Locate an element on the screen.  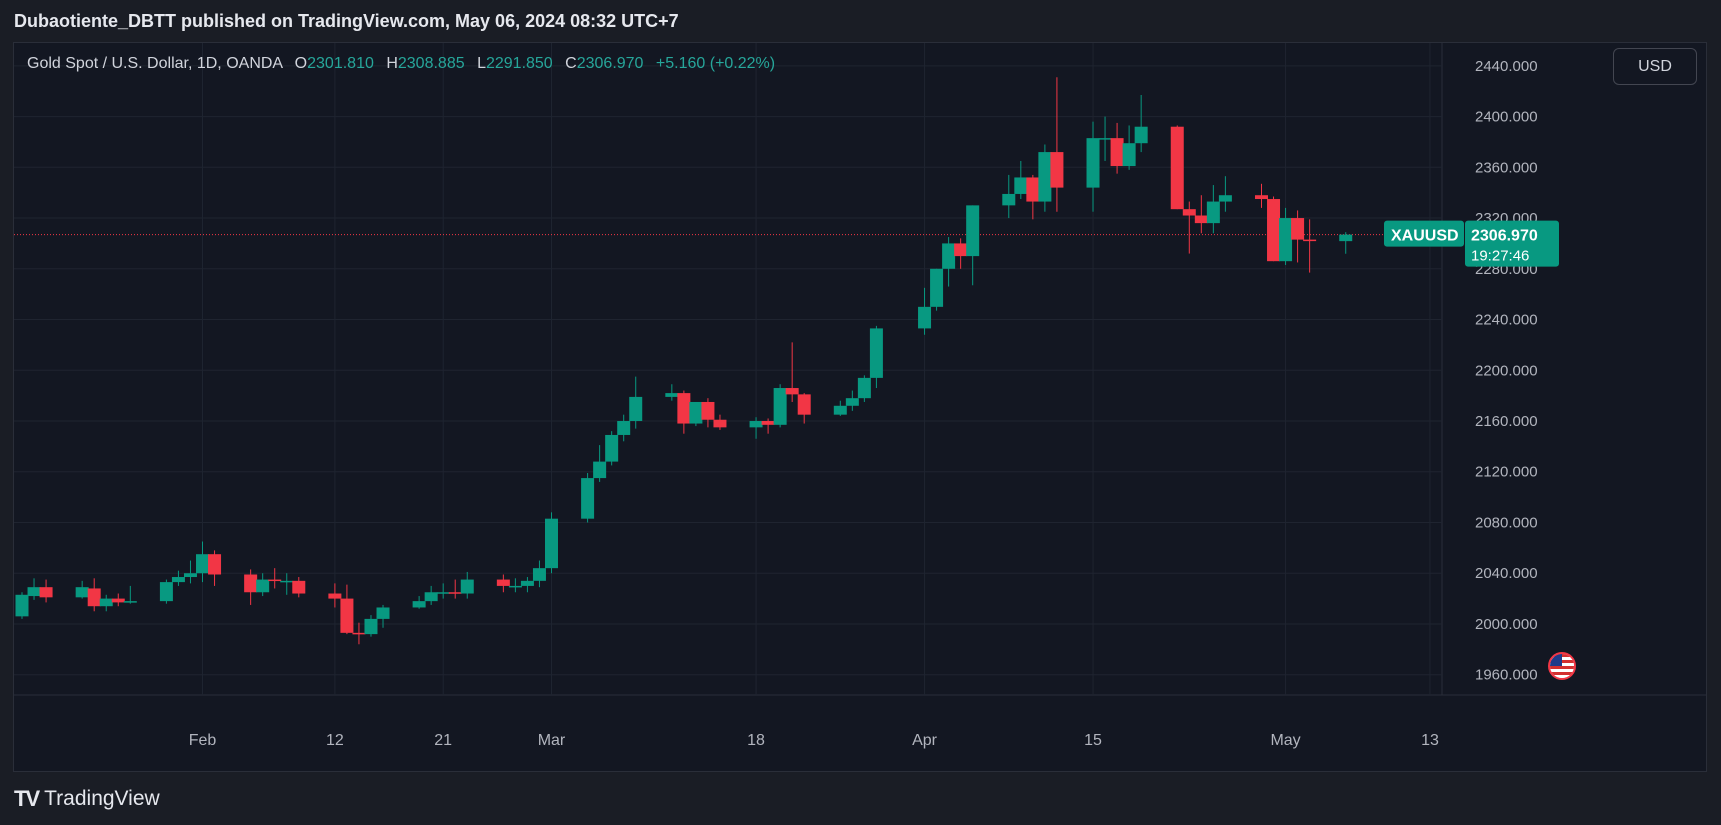
tradingview-logo-icon: TV TradingView is located at coordinates (87, 799).